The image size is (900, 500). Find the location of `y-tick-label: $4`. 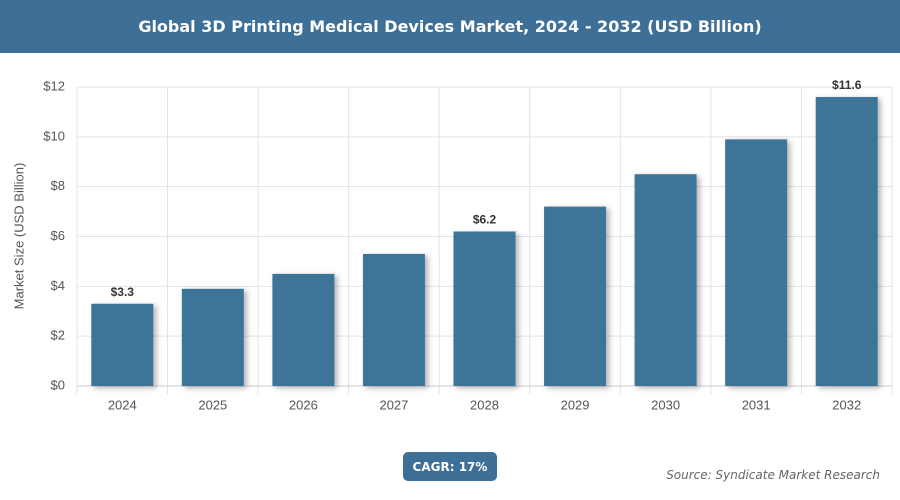

y-tick-label: $4 is located at coordinates (58, 285).